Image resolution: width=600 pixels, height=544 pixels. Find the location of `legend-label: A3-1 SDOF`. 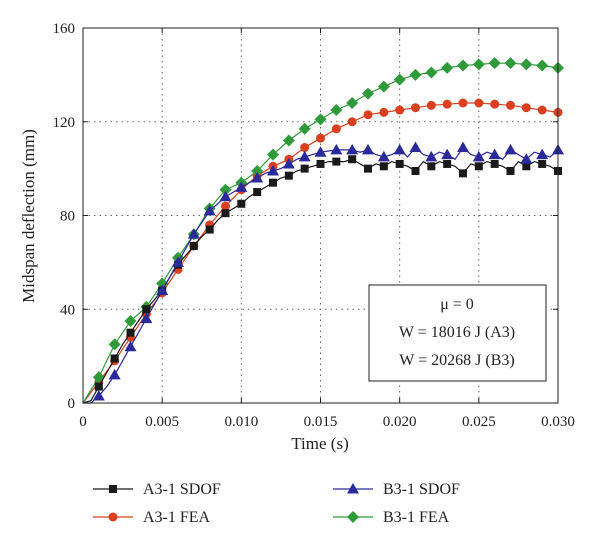

legend-label: A3-1 SDOF is located at coordinates (182, 489).